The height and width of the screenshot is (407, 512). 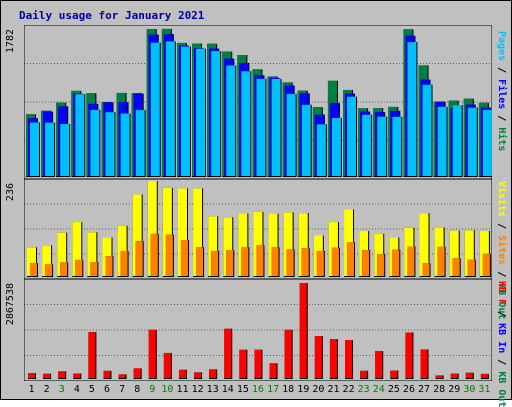 I want to click on visits-legend: Visits / Sites / KB Out, so click(x=502, y=250).